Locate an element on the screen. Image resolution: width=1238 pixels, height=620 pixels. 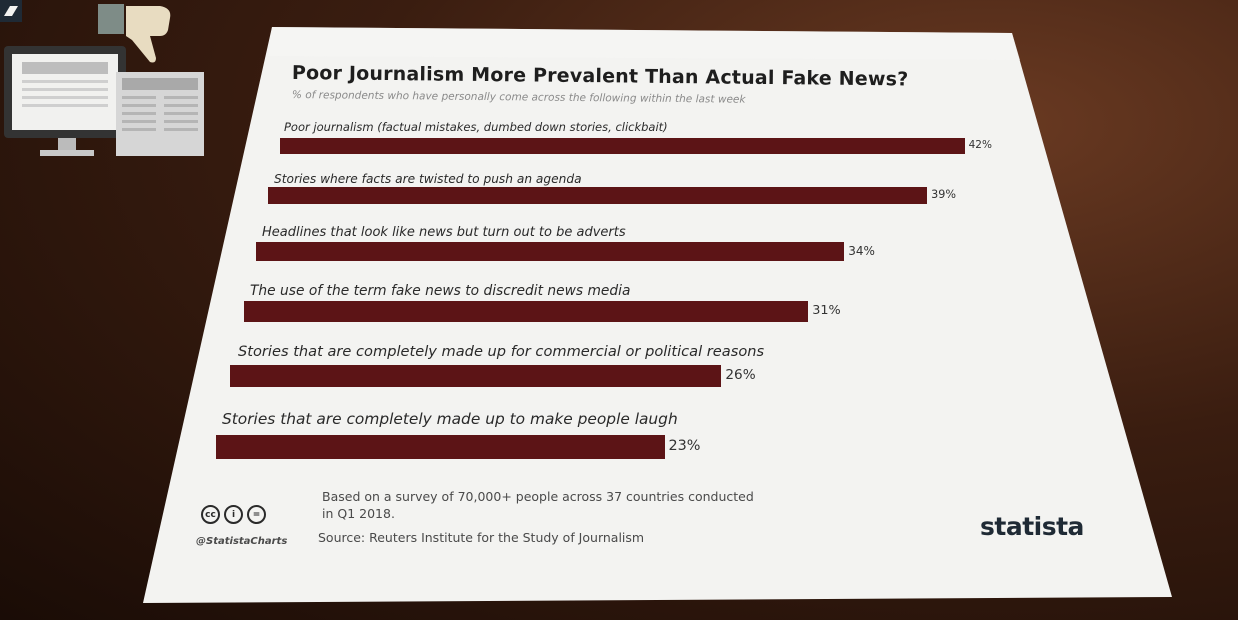
twitter-handle: @StatistaCharts is located at coordinates (242, 541).